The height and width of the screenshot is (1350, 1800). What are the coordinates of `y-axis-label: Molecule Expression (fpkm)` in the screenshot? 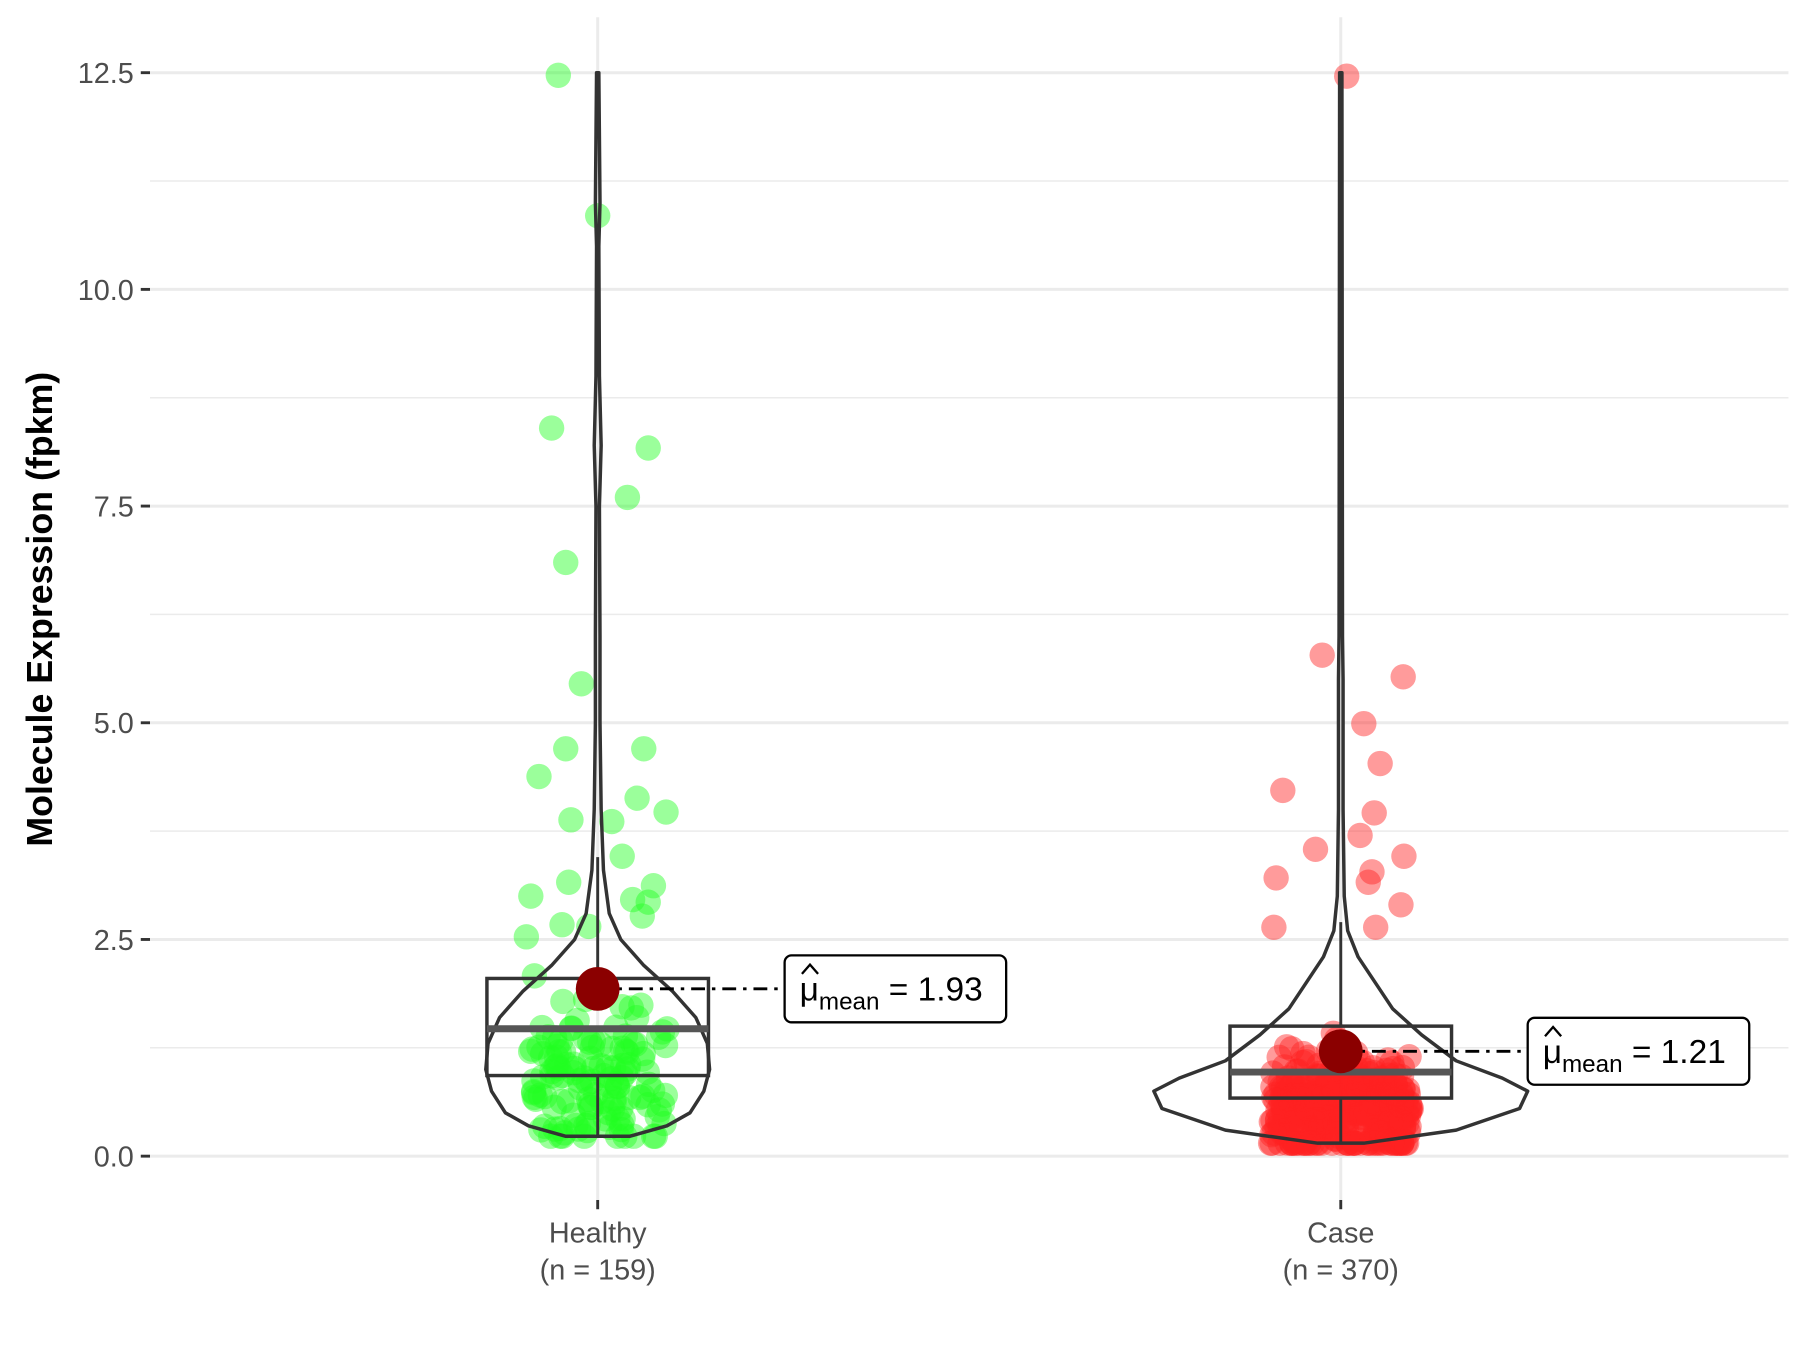 It's located at (40, 609).